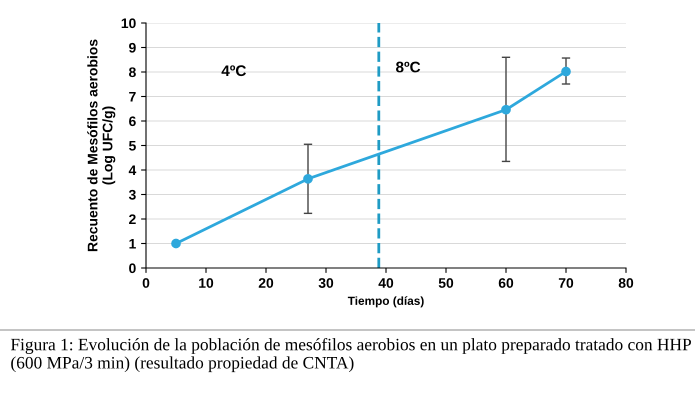 Image resolution: width=695 pixels, height=400 pixels. I want to click on x-tick-label: 0, so click(146, 283).